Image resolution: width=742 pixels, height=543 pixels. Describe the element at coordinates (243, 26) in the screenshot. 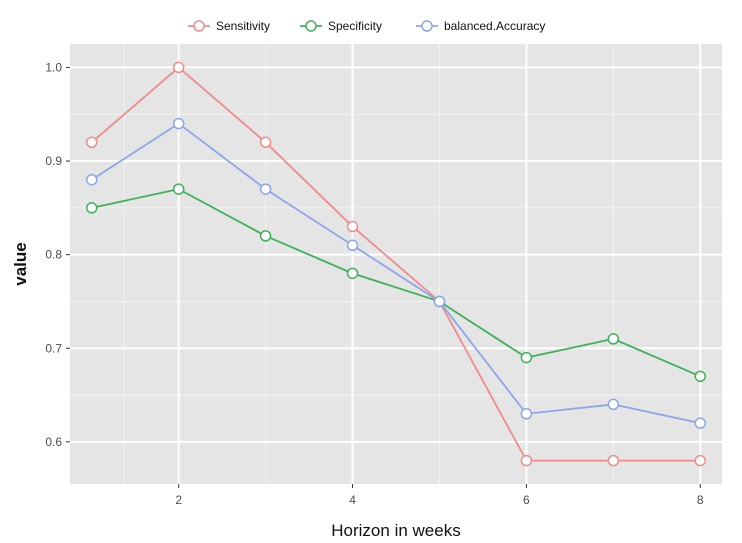

I see `legend-label: Sensitivity` at that location.